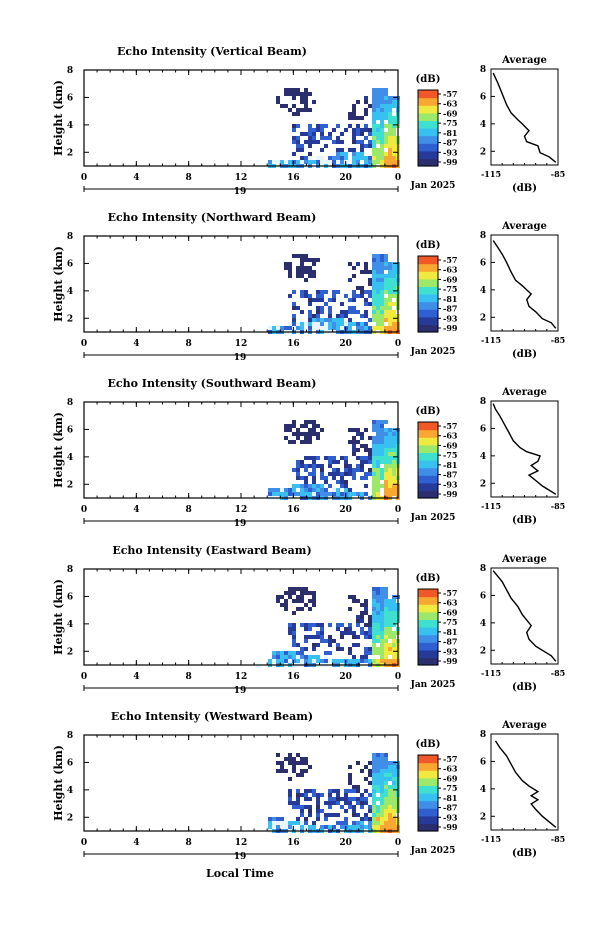 The height and width of the screenshot is (929, 614). Describe the element at coordinates (70, 570) in the screenshot. I see `y-tick-label: 8` at that location.